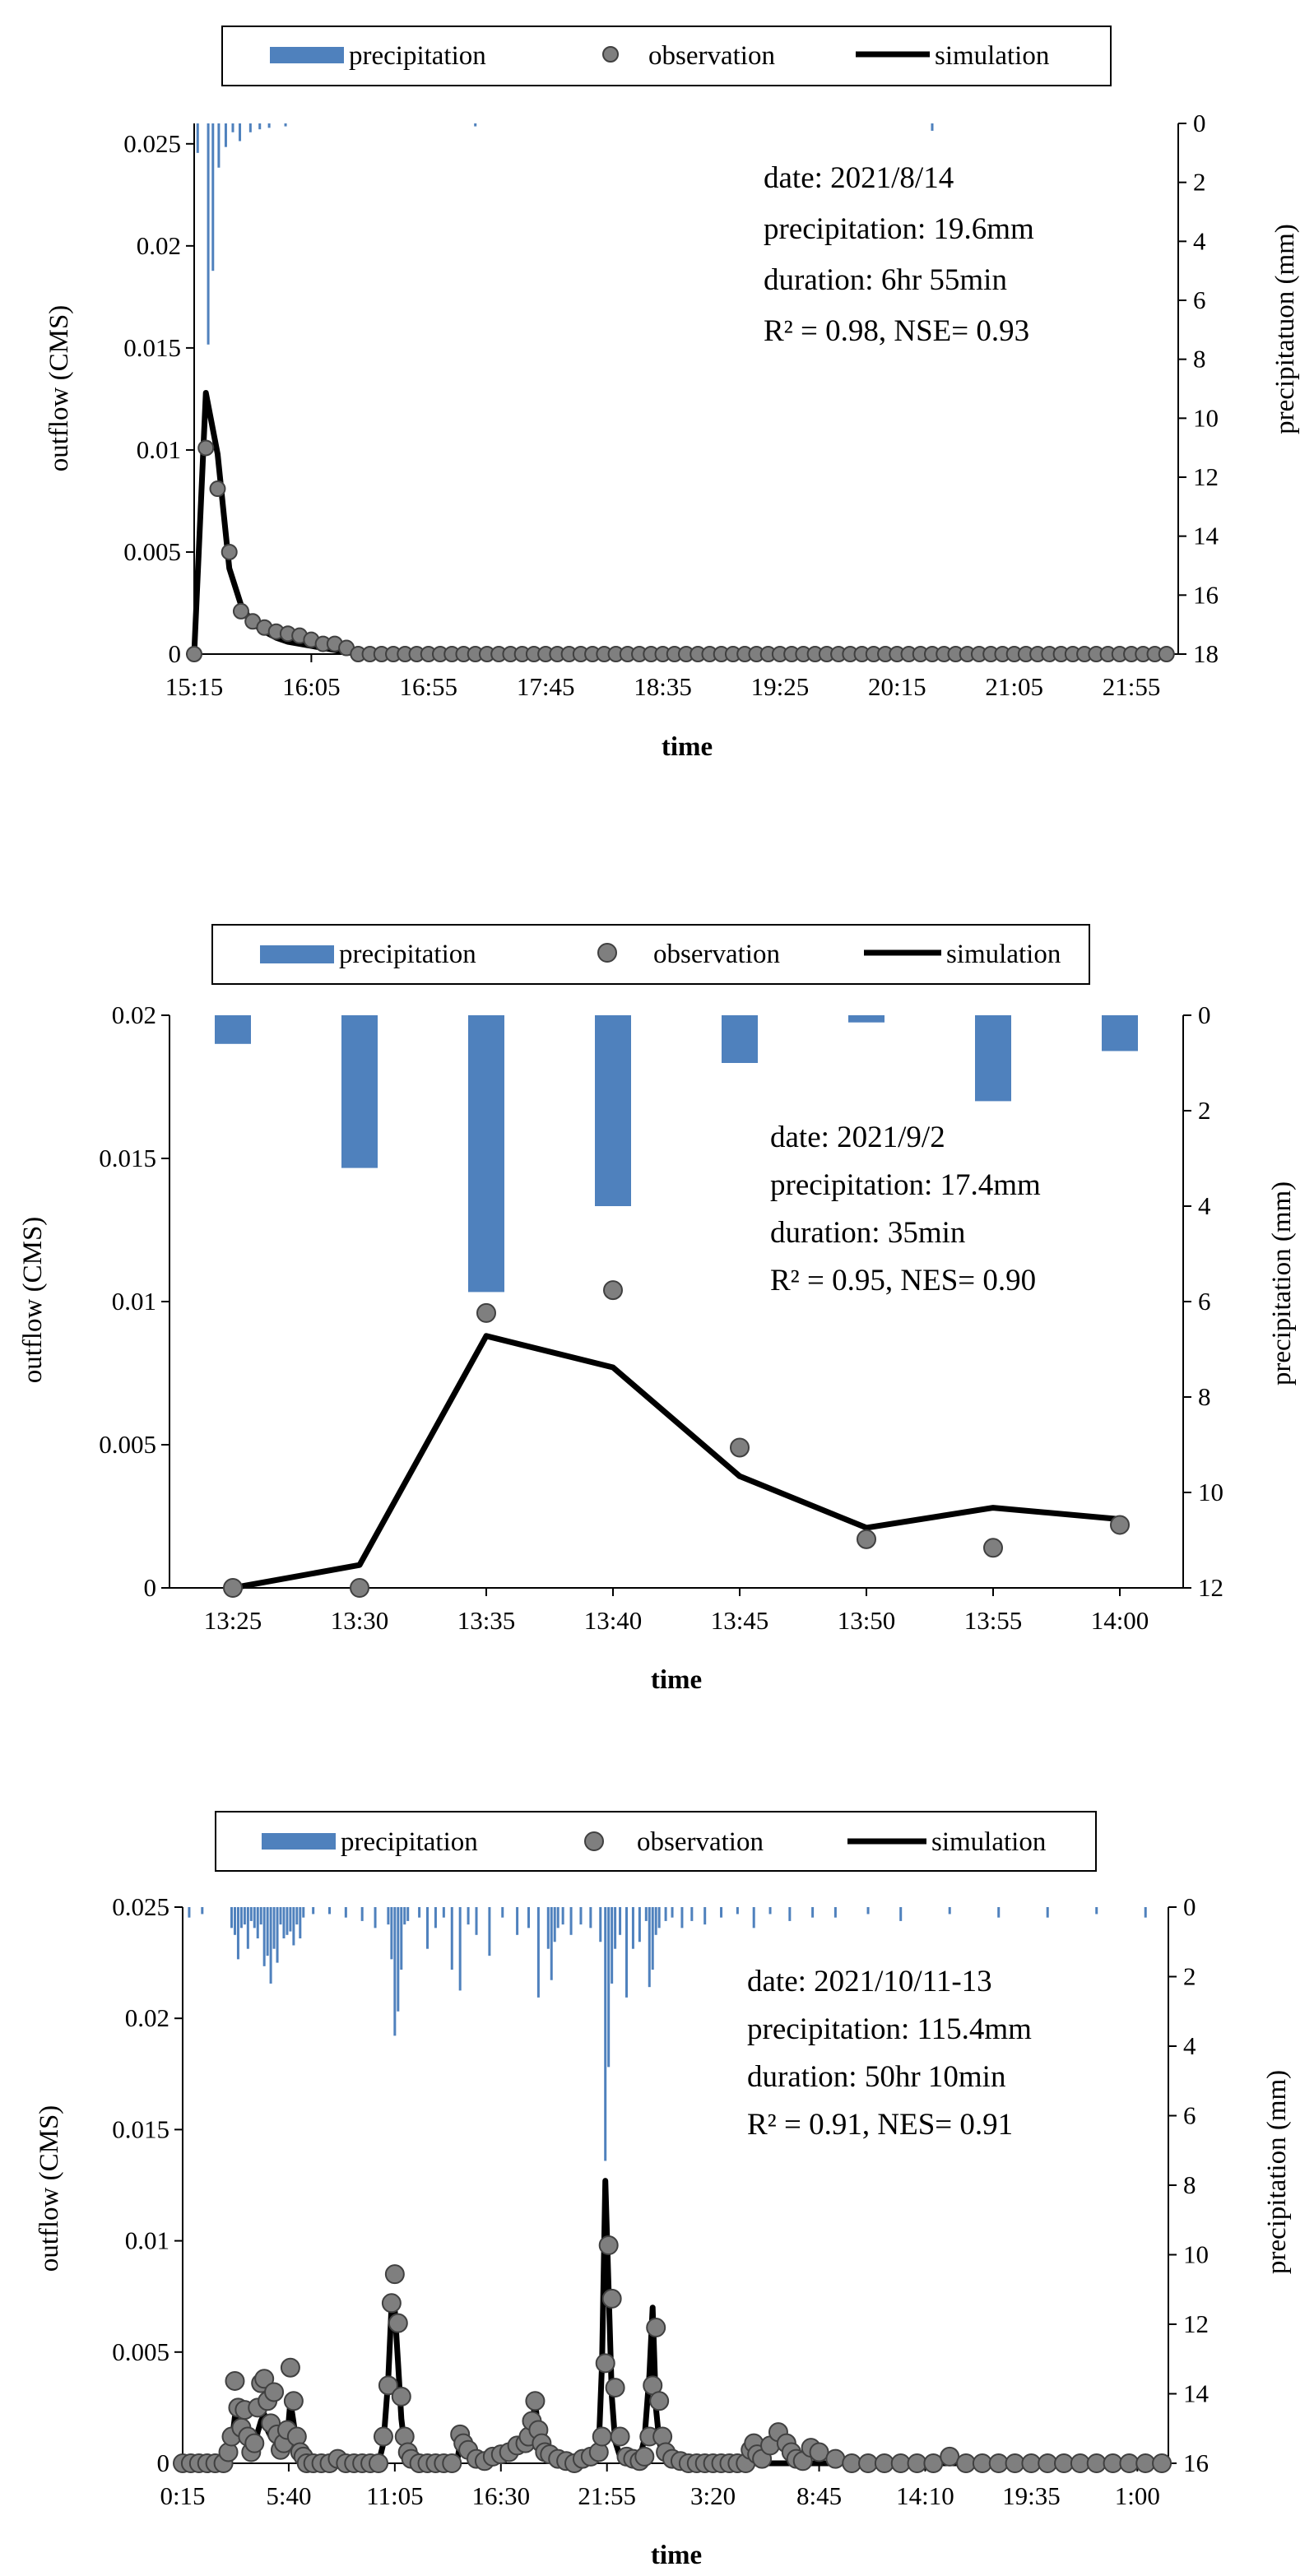 The image size is (1314, 2576). I want to click on precipitation-bars, so click(667, 2034).